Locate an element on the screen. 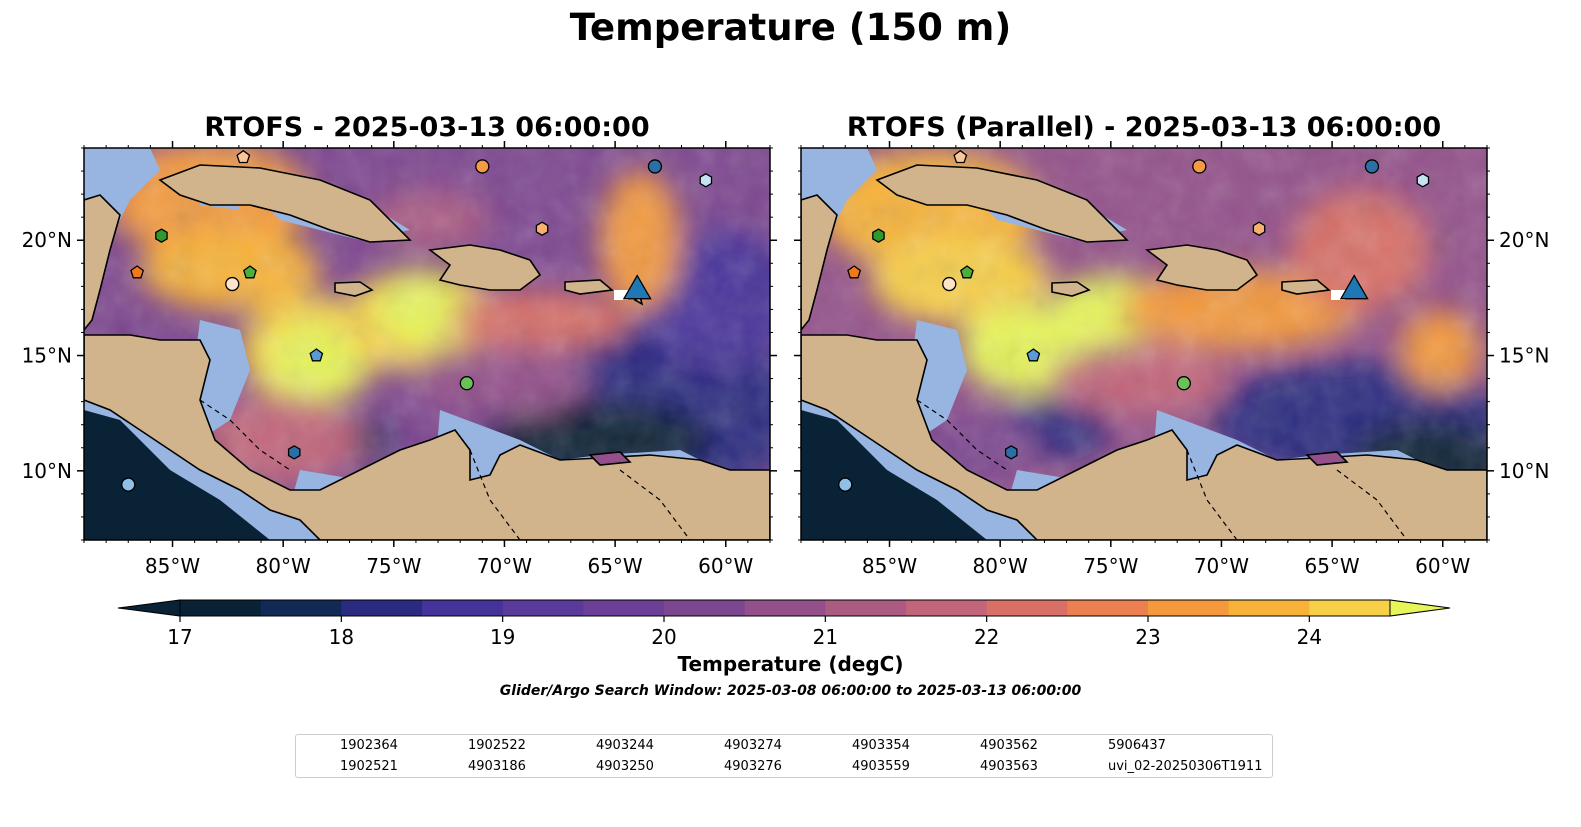  legend-label: 1902522 is located at coordinates (497, 745).